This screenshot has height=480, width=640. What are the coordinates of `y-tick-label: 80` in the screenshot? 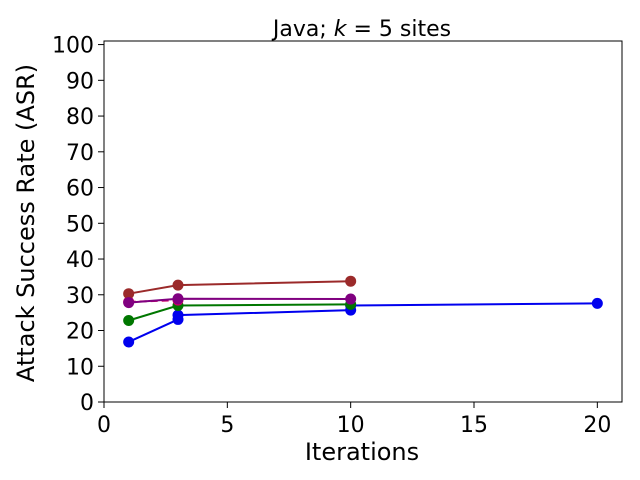 It's located at (80, 117).